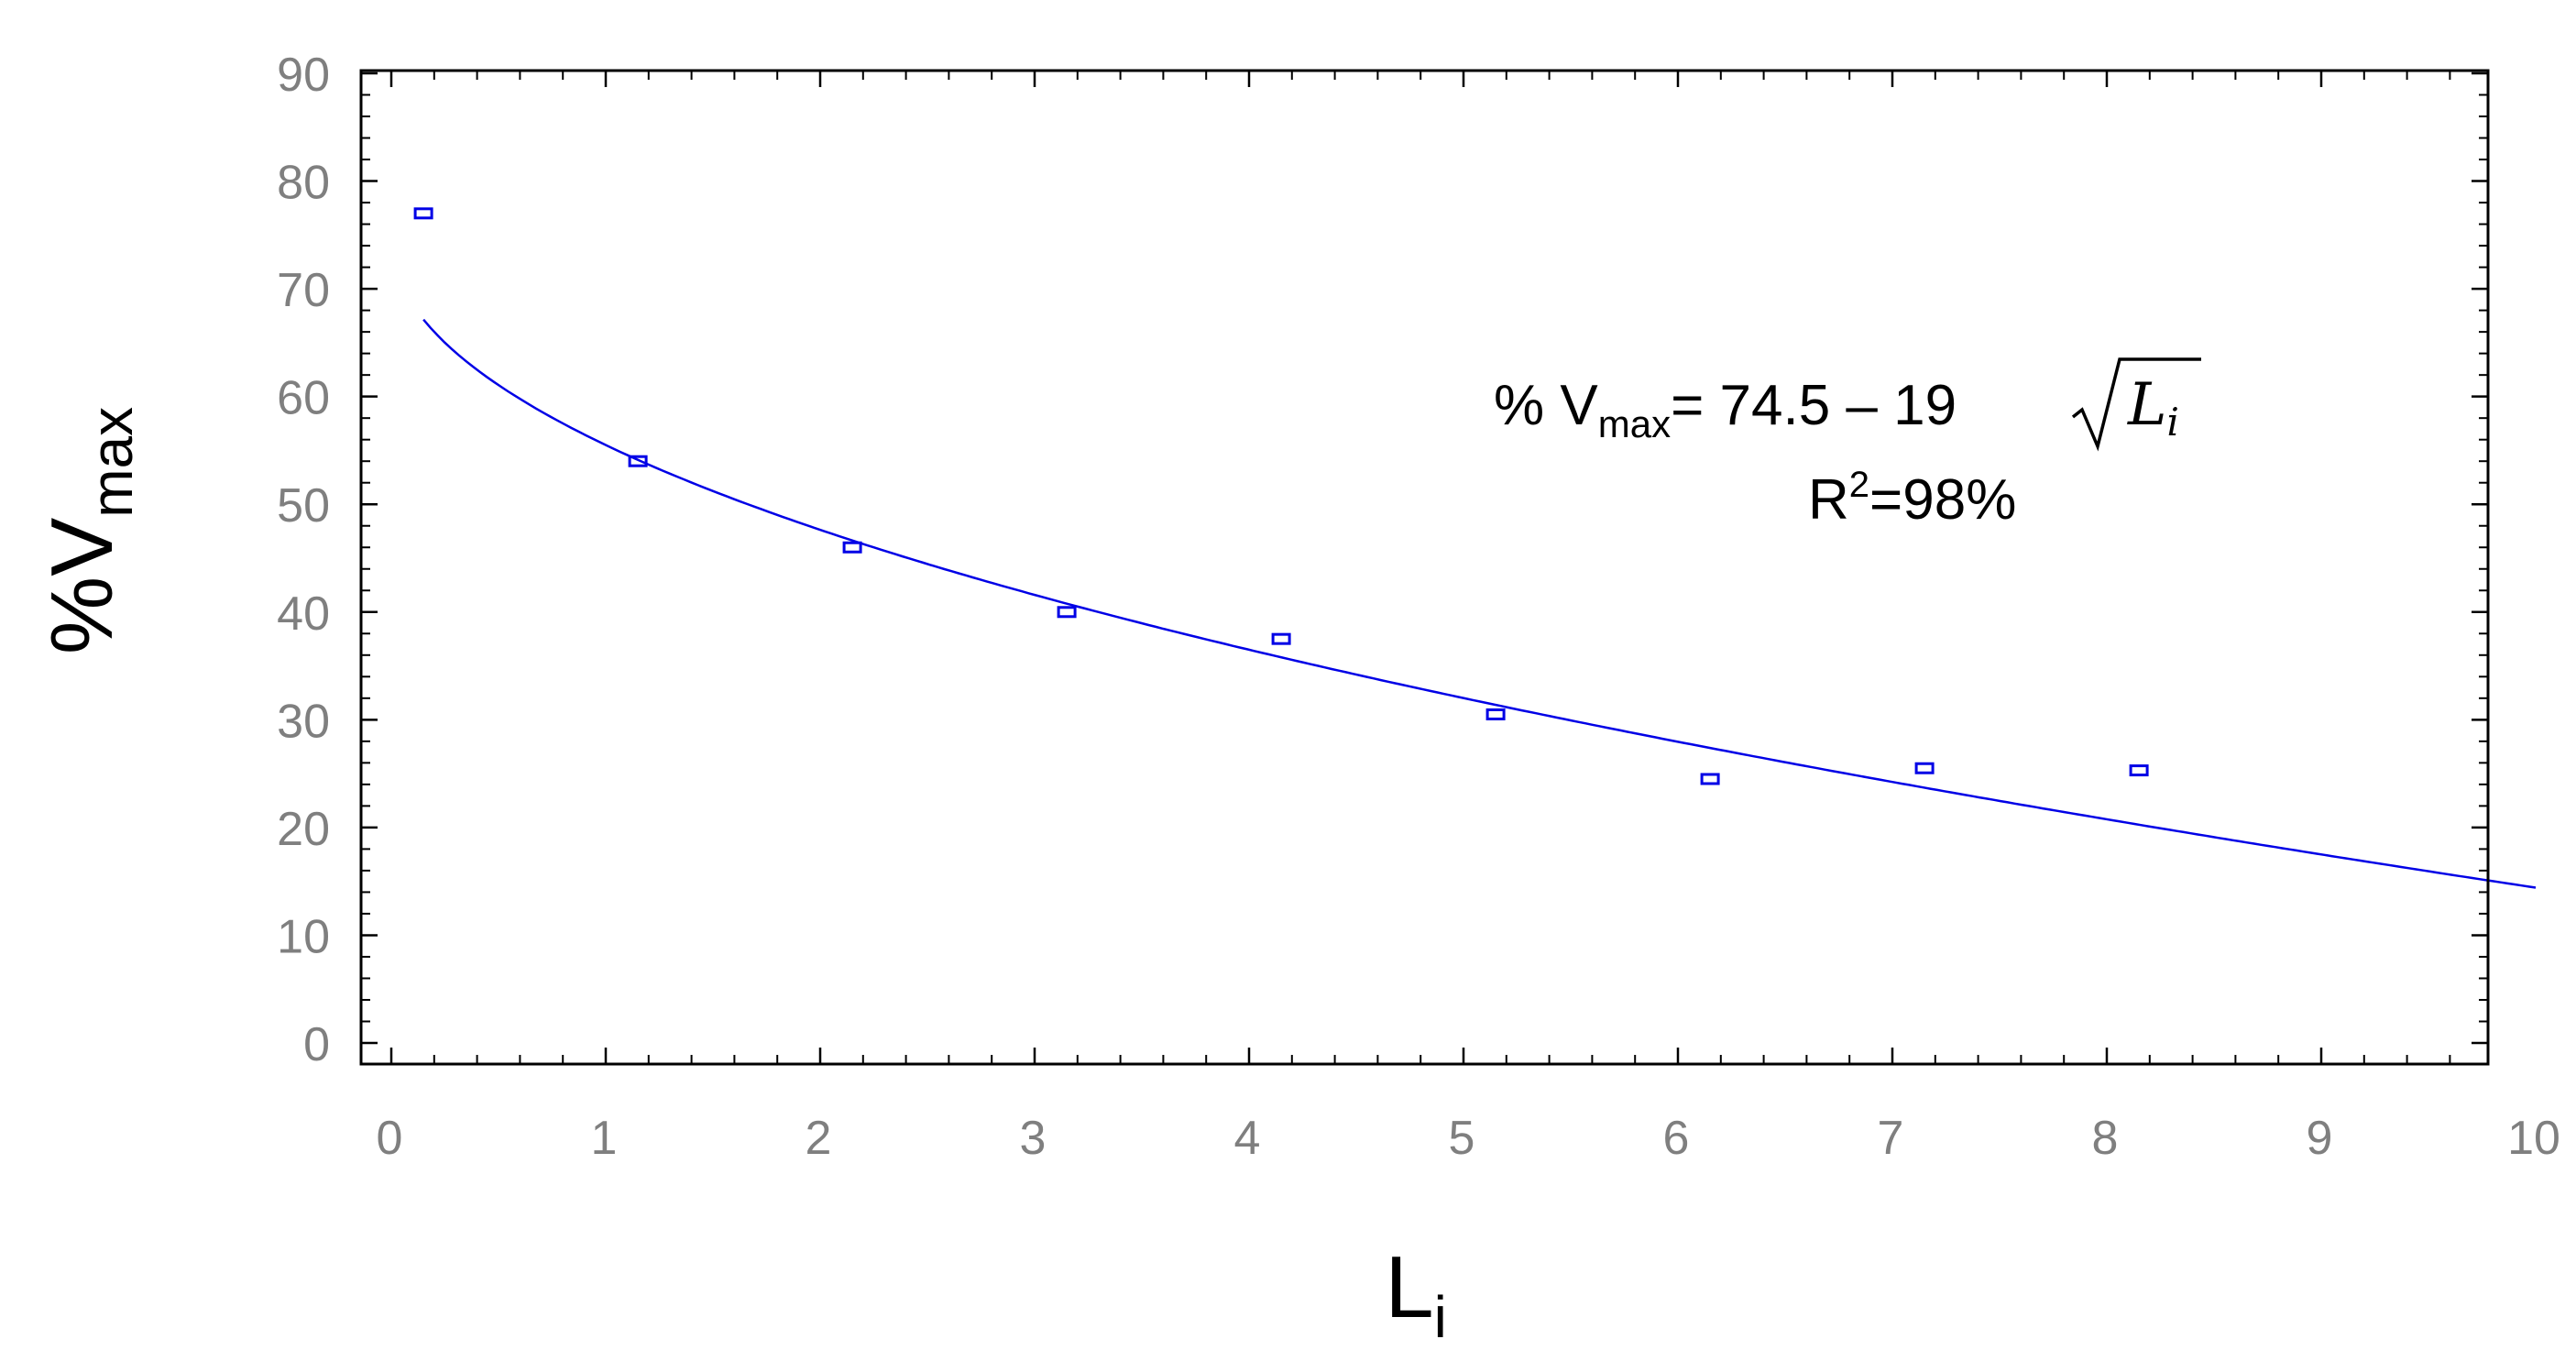 Image resolution: width=2576 pixels, height=1372 pixels. Describe the element at coordinates (604, 1138) in the screenshot. I see `x-tick-label: 1` at that location.